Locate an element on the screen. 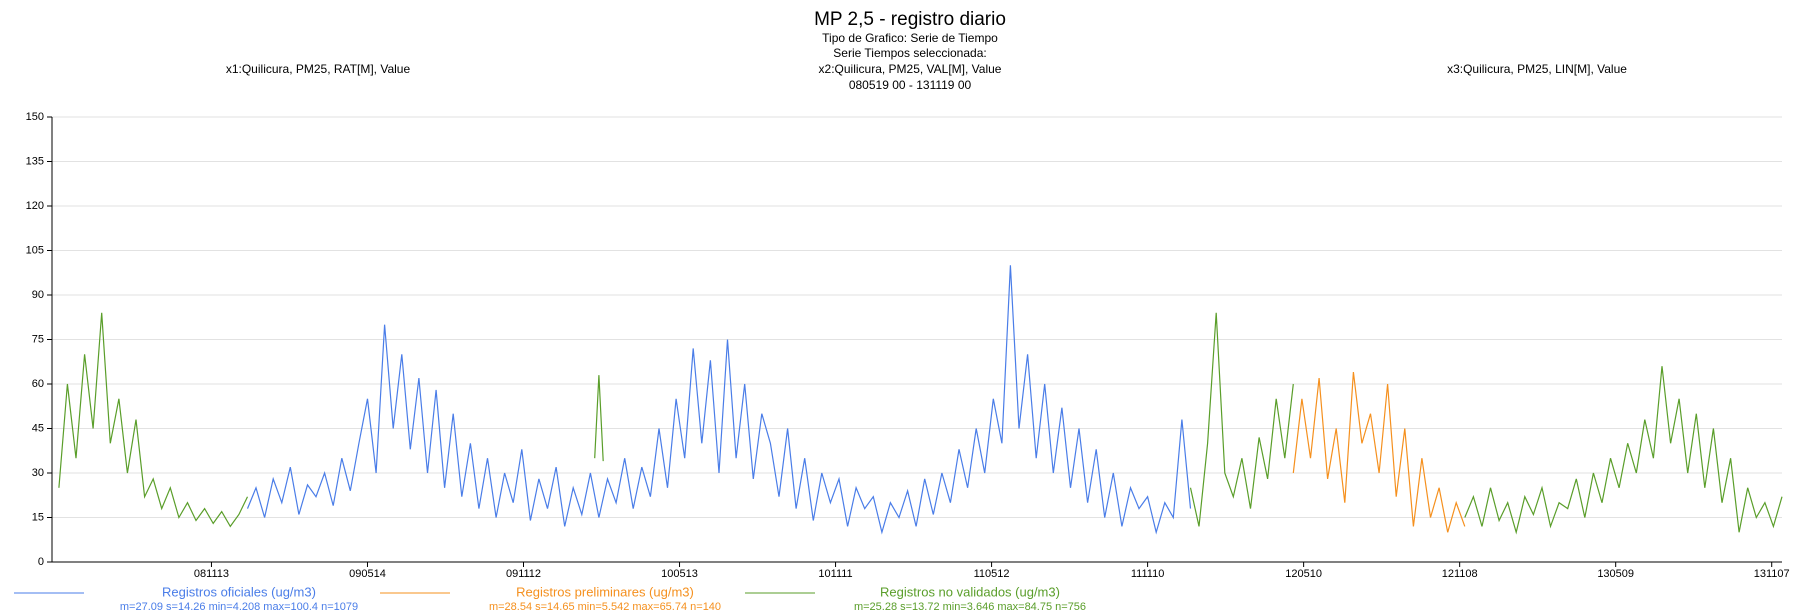 The height and width of the screenshot is (615, 1802). y-tick-label: 60 is located at coordinates (38, 384).